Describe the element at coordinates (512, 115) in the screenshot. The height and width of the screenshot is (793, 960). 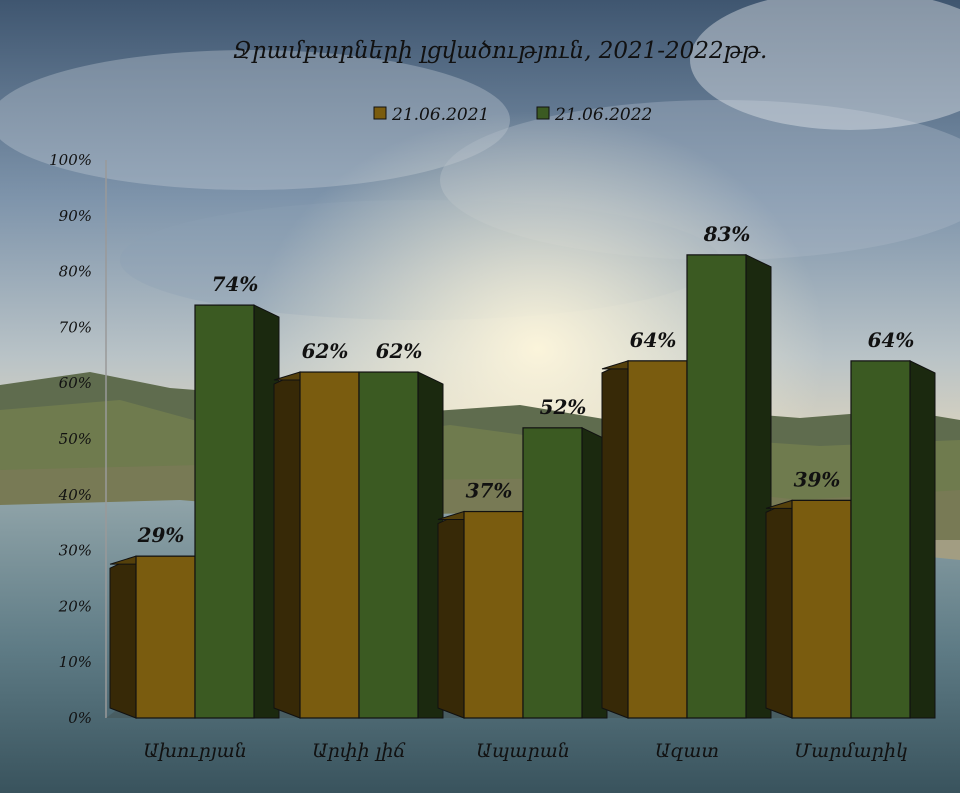
I see `legend: 21.06.2021 21.06.2022` at that location.